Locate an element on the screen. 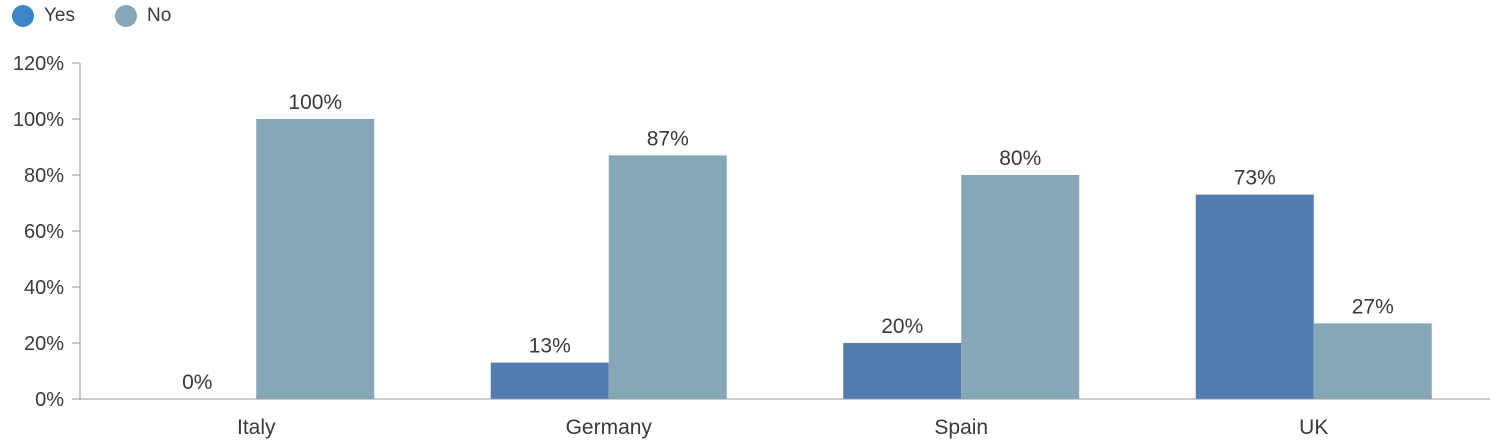 This screenshot has height=442, width=1500. bar-yes-uk is located at coordinates (1254, 296).